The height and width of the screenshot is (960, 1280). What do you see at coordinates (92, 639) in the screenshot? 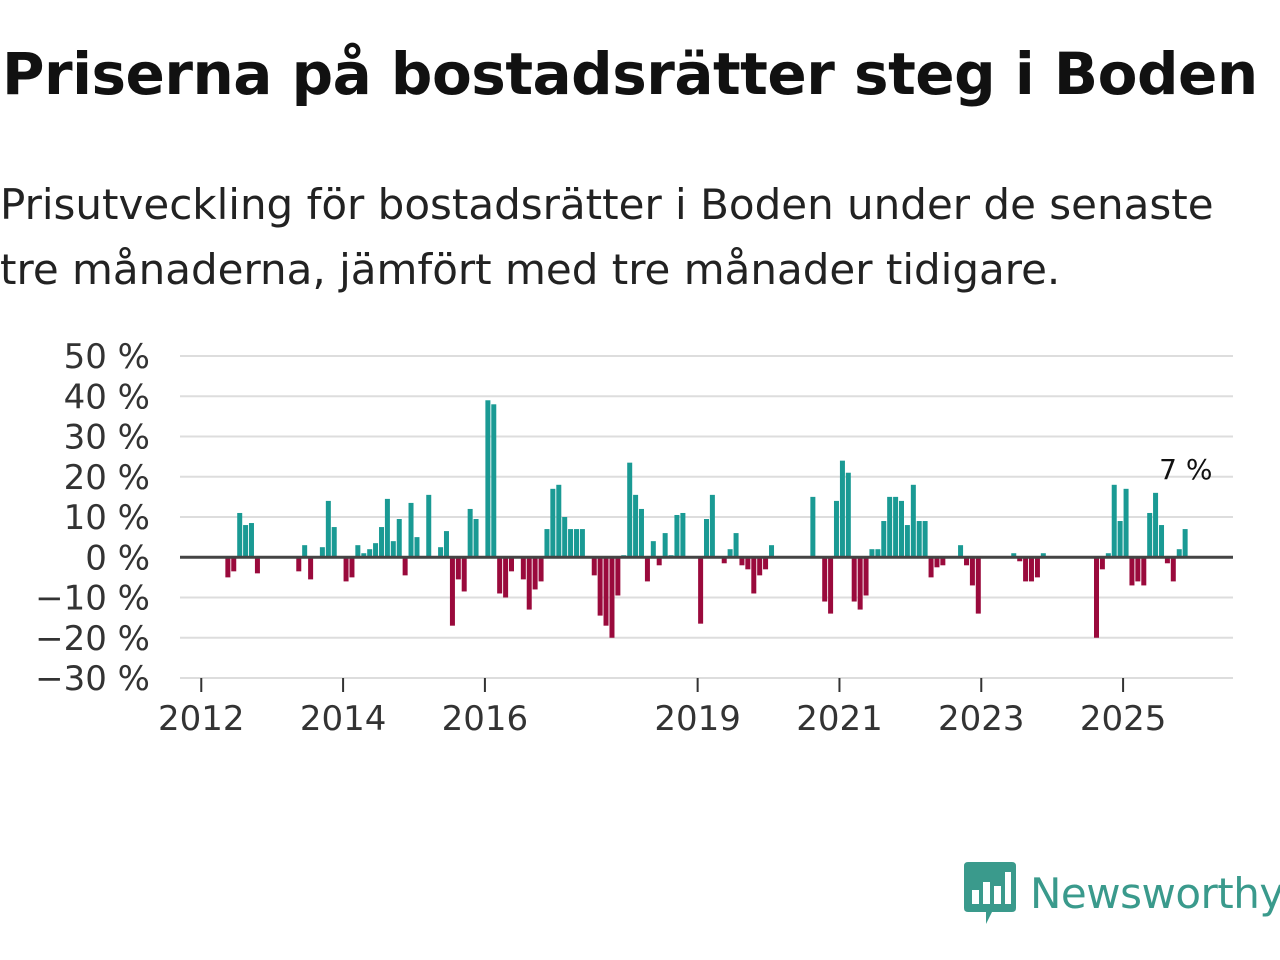
I see `y-tick-label: −20 %` at bounding box center [92, 639].